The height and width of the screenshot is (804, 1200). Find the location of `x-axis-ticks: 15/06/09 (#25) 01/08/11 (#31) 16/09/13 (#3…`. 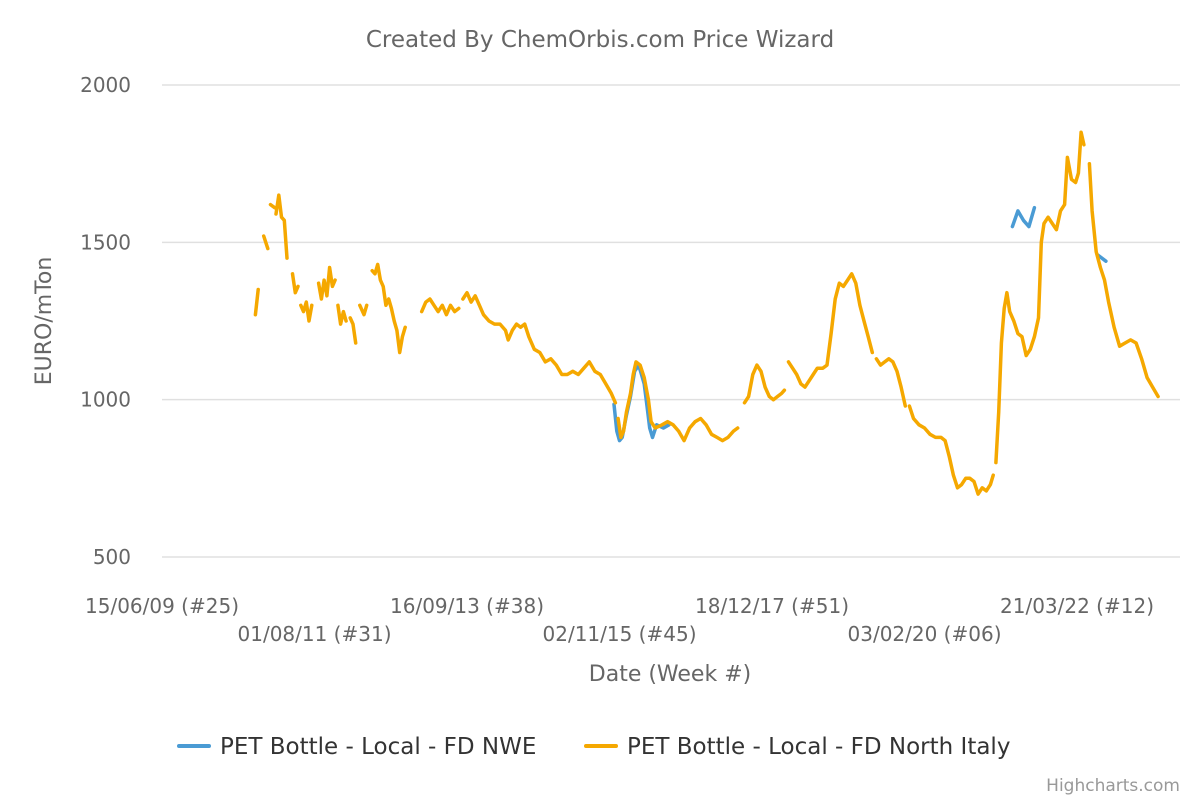

x-axis-ticks: 15/06/09 (#25) 01/08/11 (#31) 16/09/13 (#3… is located at coordinates (619, 620).